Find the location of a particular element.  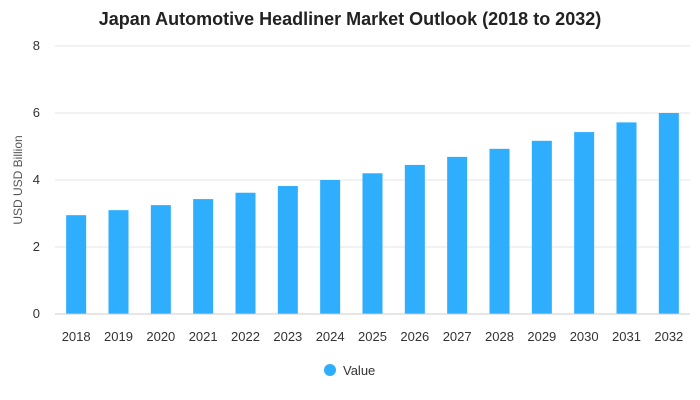

bar-2032 is located at coordinates (668, 213).